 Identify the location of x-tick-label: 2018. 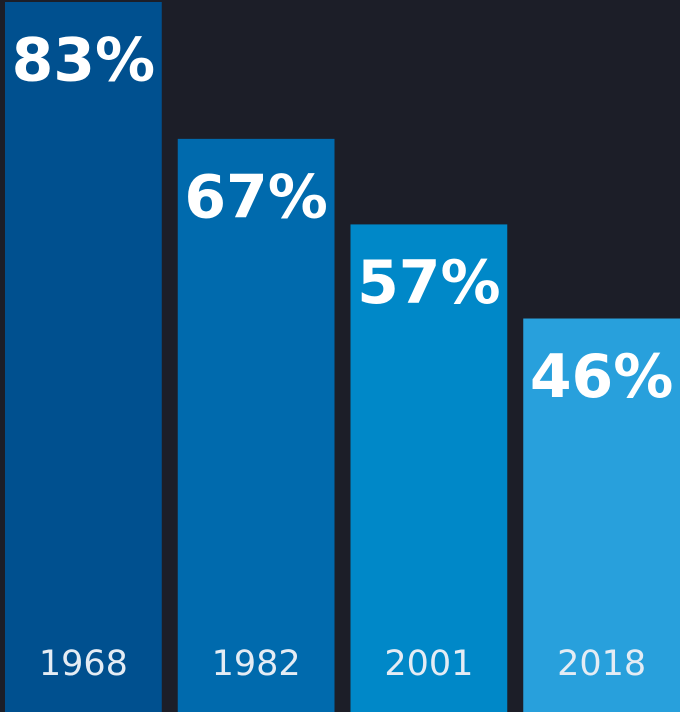
(601, 664).